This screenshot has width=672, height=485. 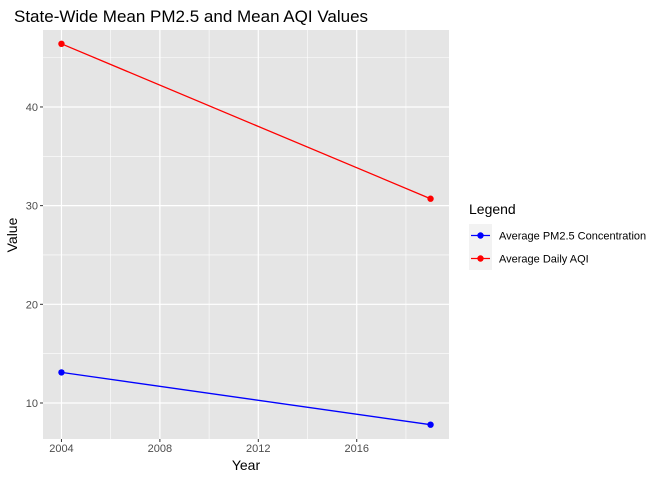 I want to click on y-tick-label: 10, so click(x=32, y=404).